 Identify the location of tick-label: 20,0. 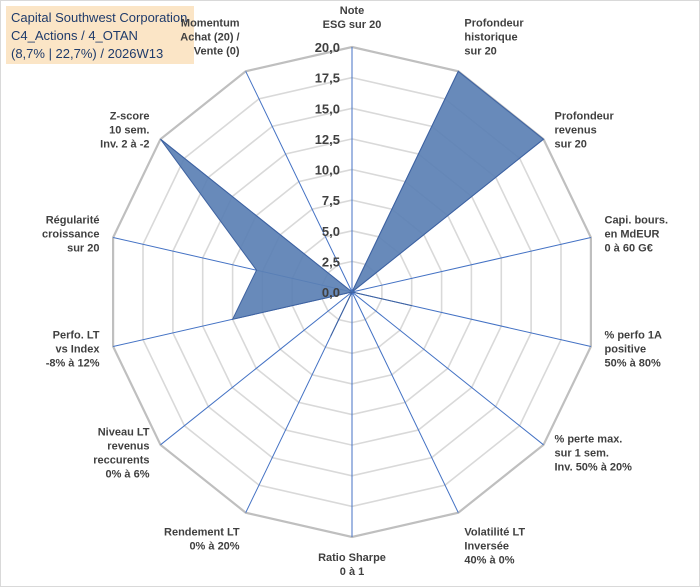
(327, 47).